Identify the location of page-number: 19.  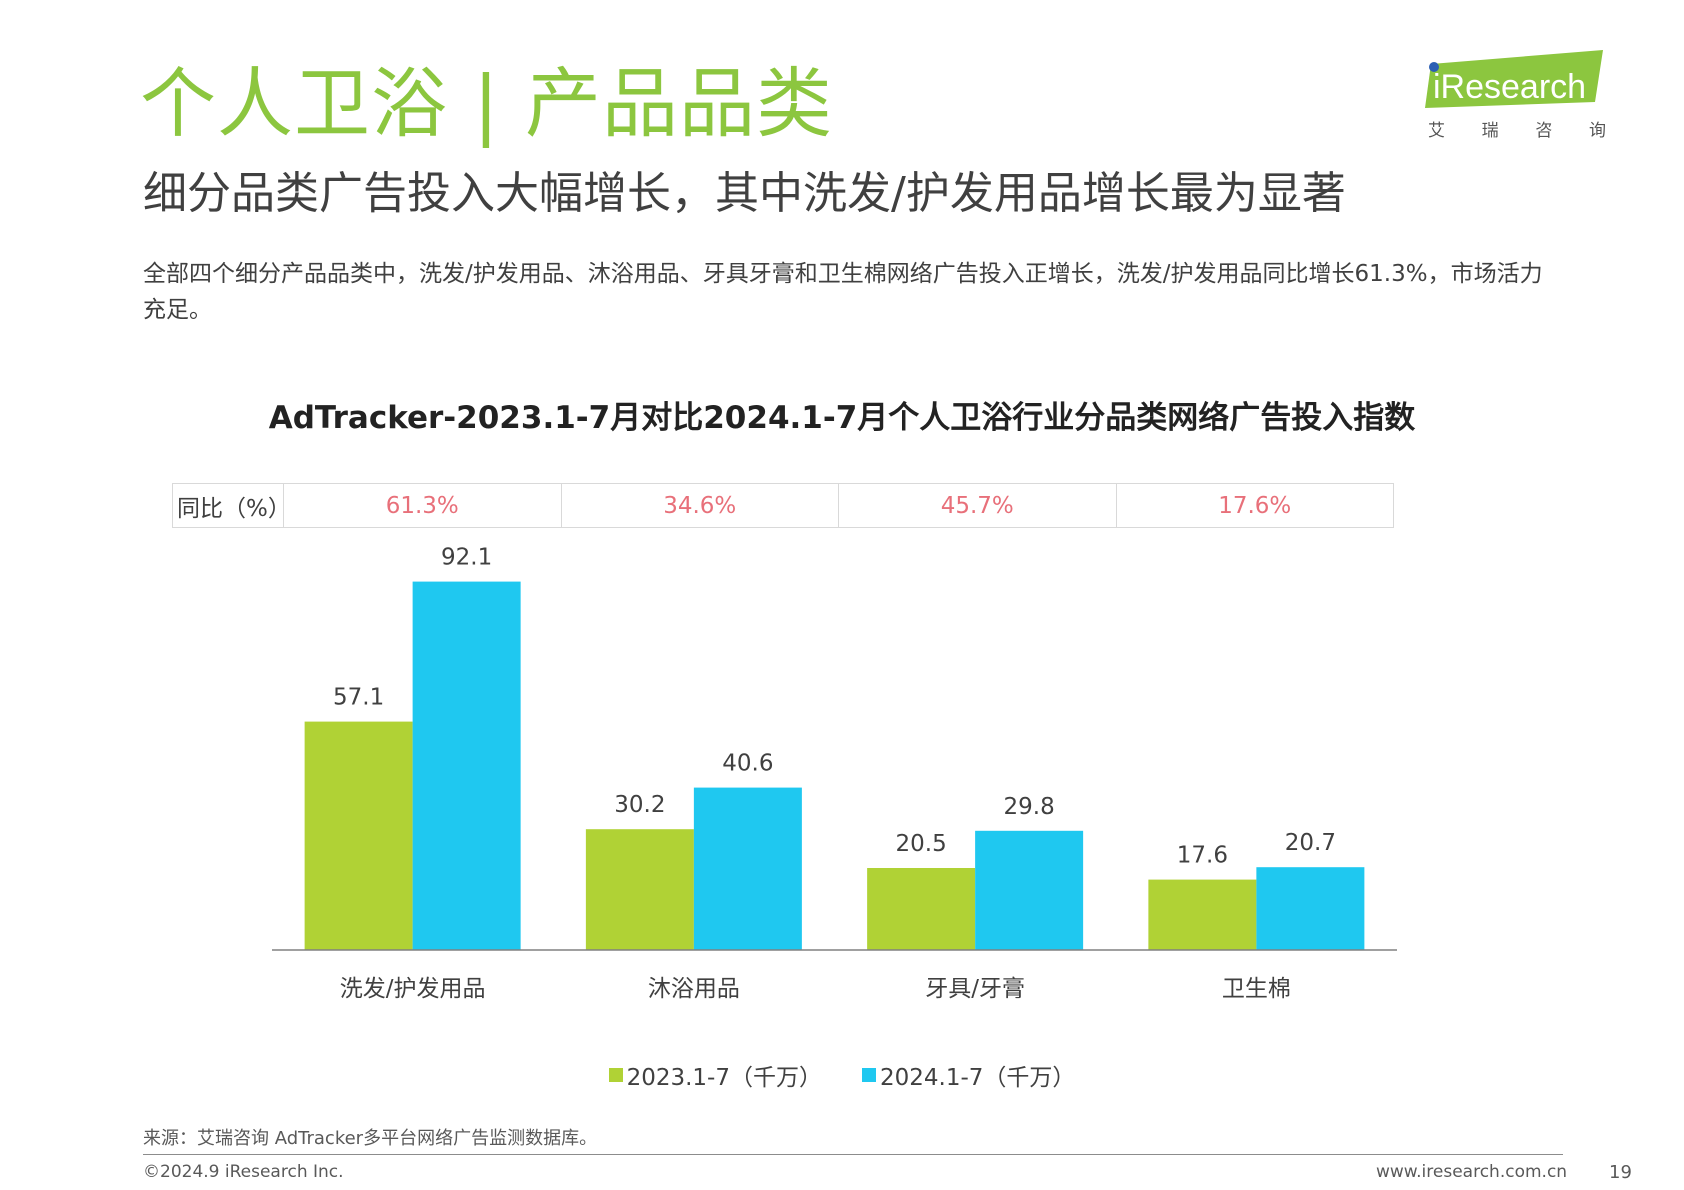
(1620, 1172).